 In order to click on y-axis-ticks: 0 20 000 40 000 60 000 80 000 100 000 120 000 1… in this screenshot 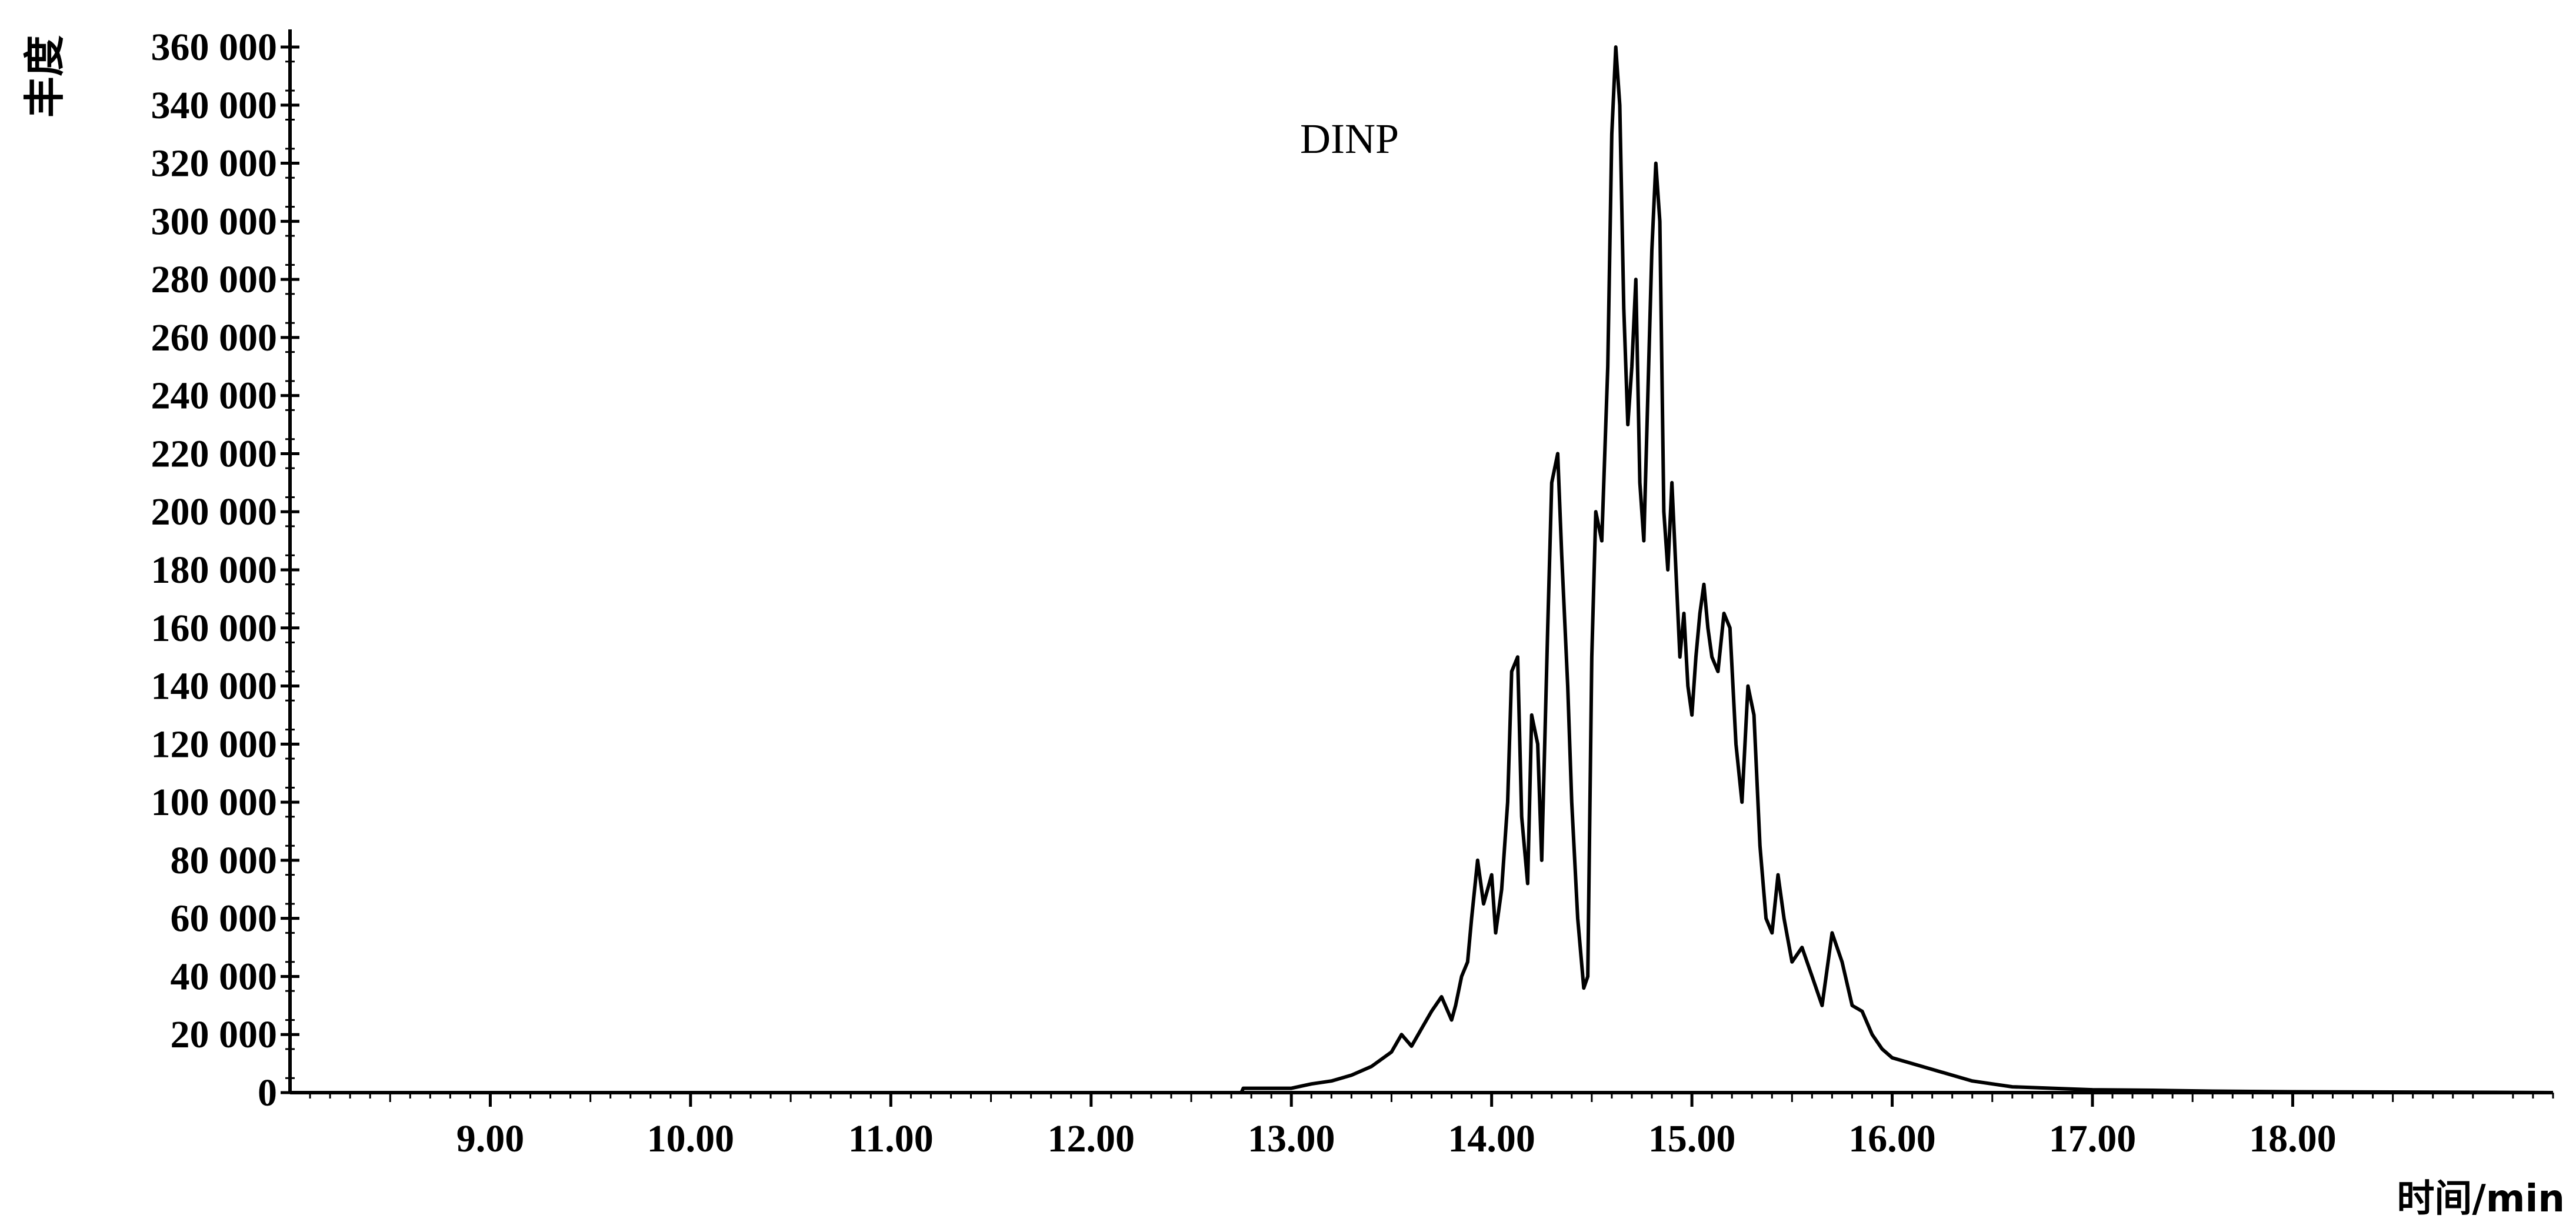, I will do `click(225, 570)`.